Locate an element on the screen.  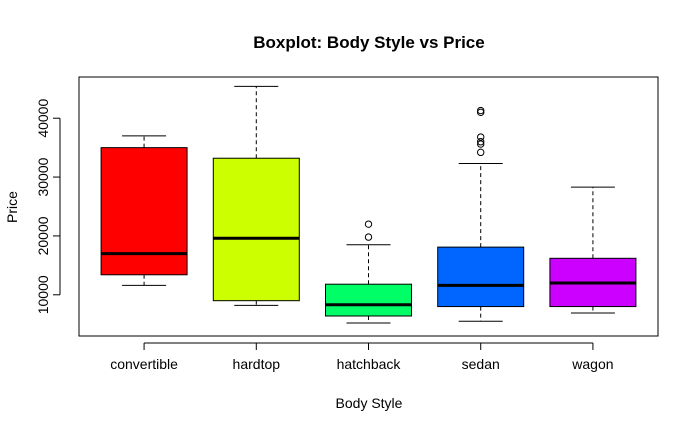
x-tick-label: convertible is located at coordinates (144, 364).